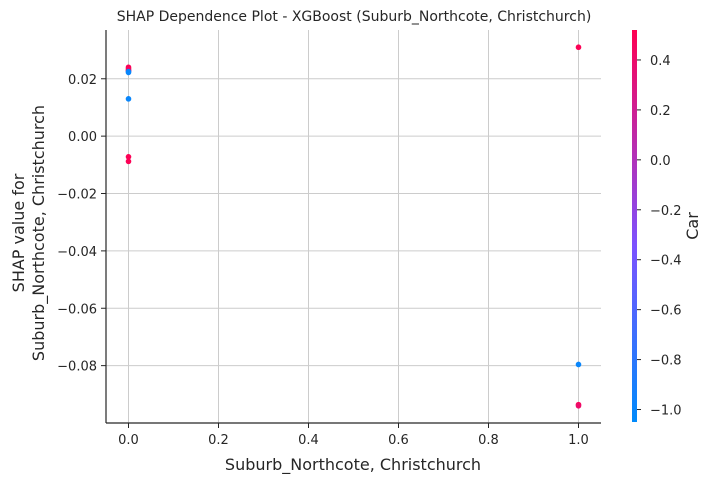  I want to click on colorbar-tick-label: −0.6, so click(666, 311).